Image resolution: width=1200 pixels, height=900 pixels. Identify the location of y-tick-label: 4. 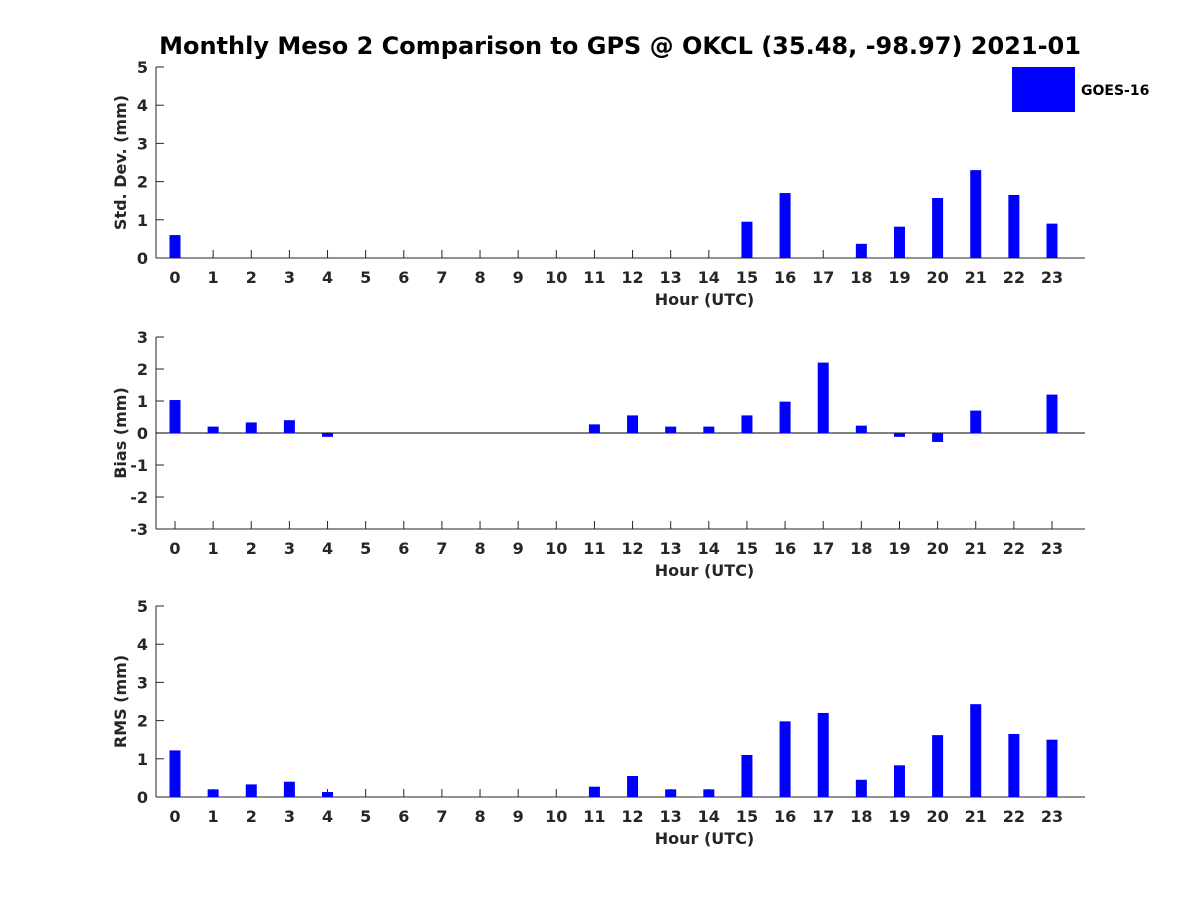
(142, 644).